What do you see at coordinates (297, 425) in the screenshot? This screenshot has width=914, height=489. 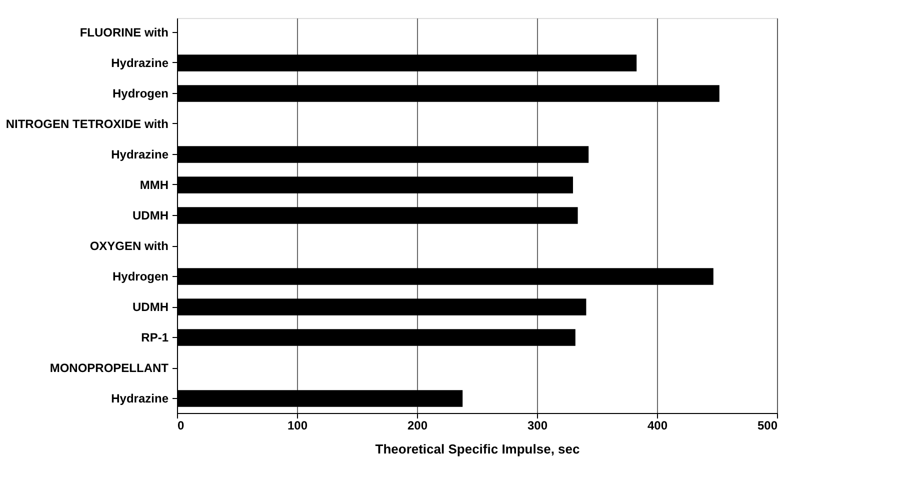 I see `x-tick-label: 100` at bounding box center [297, 425].